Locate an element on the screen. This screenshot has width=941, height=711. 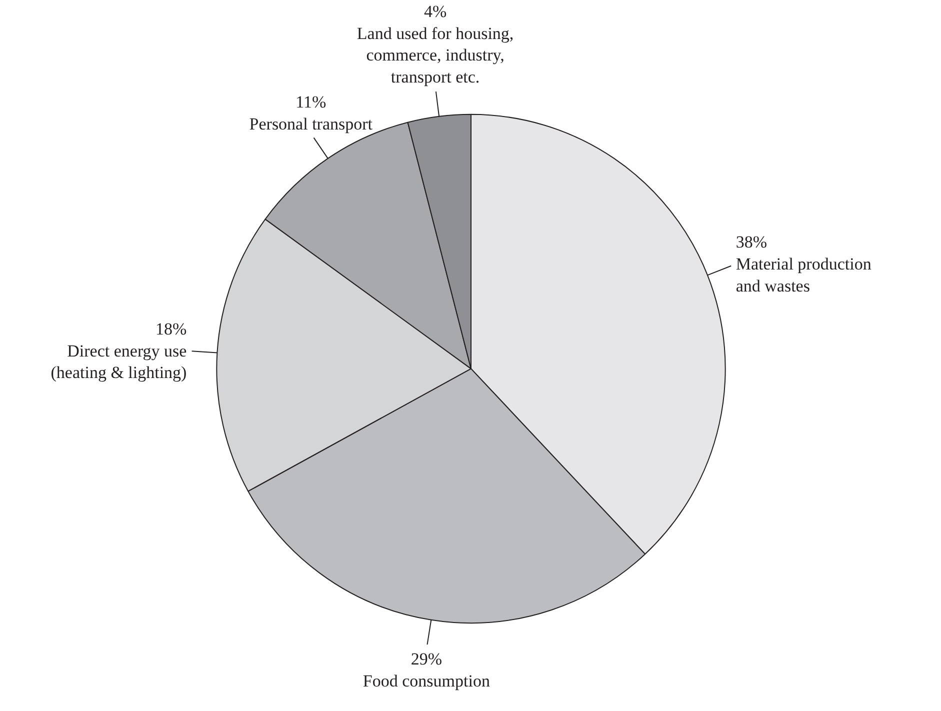
slice-label: Direct energy use (heating & lighting) is located at coordinates (118, 361).